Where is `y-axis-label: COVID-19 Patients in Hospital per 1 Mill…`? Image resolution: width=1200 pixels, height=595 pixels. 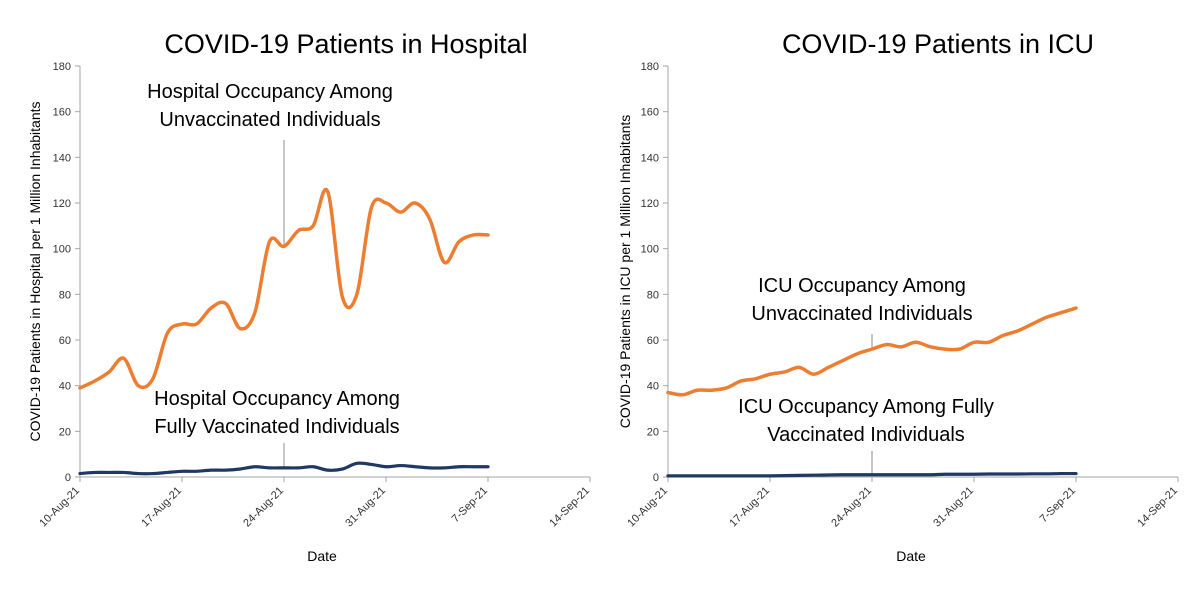
y-axis-label: COVID-19 Patients in Hospital per 1 Mill… is located at coordinates (35, 271).